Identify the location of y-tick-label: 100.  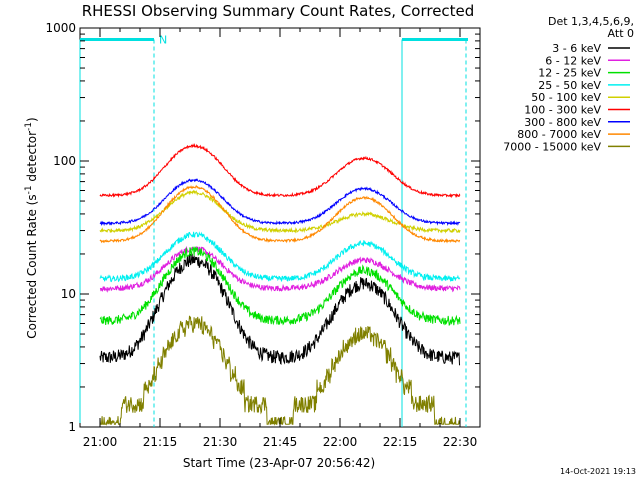
(64, 161).